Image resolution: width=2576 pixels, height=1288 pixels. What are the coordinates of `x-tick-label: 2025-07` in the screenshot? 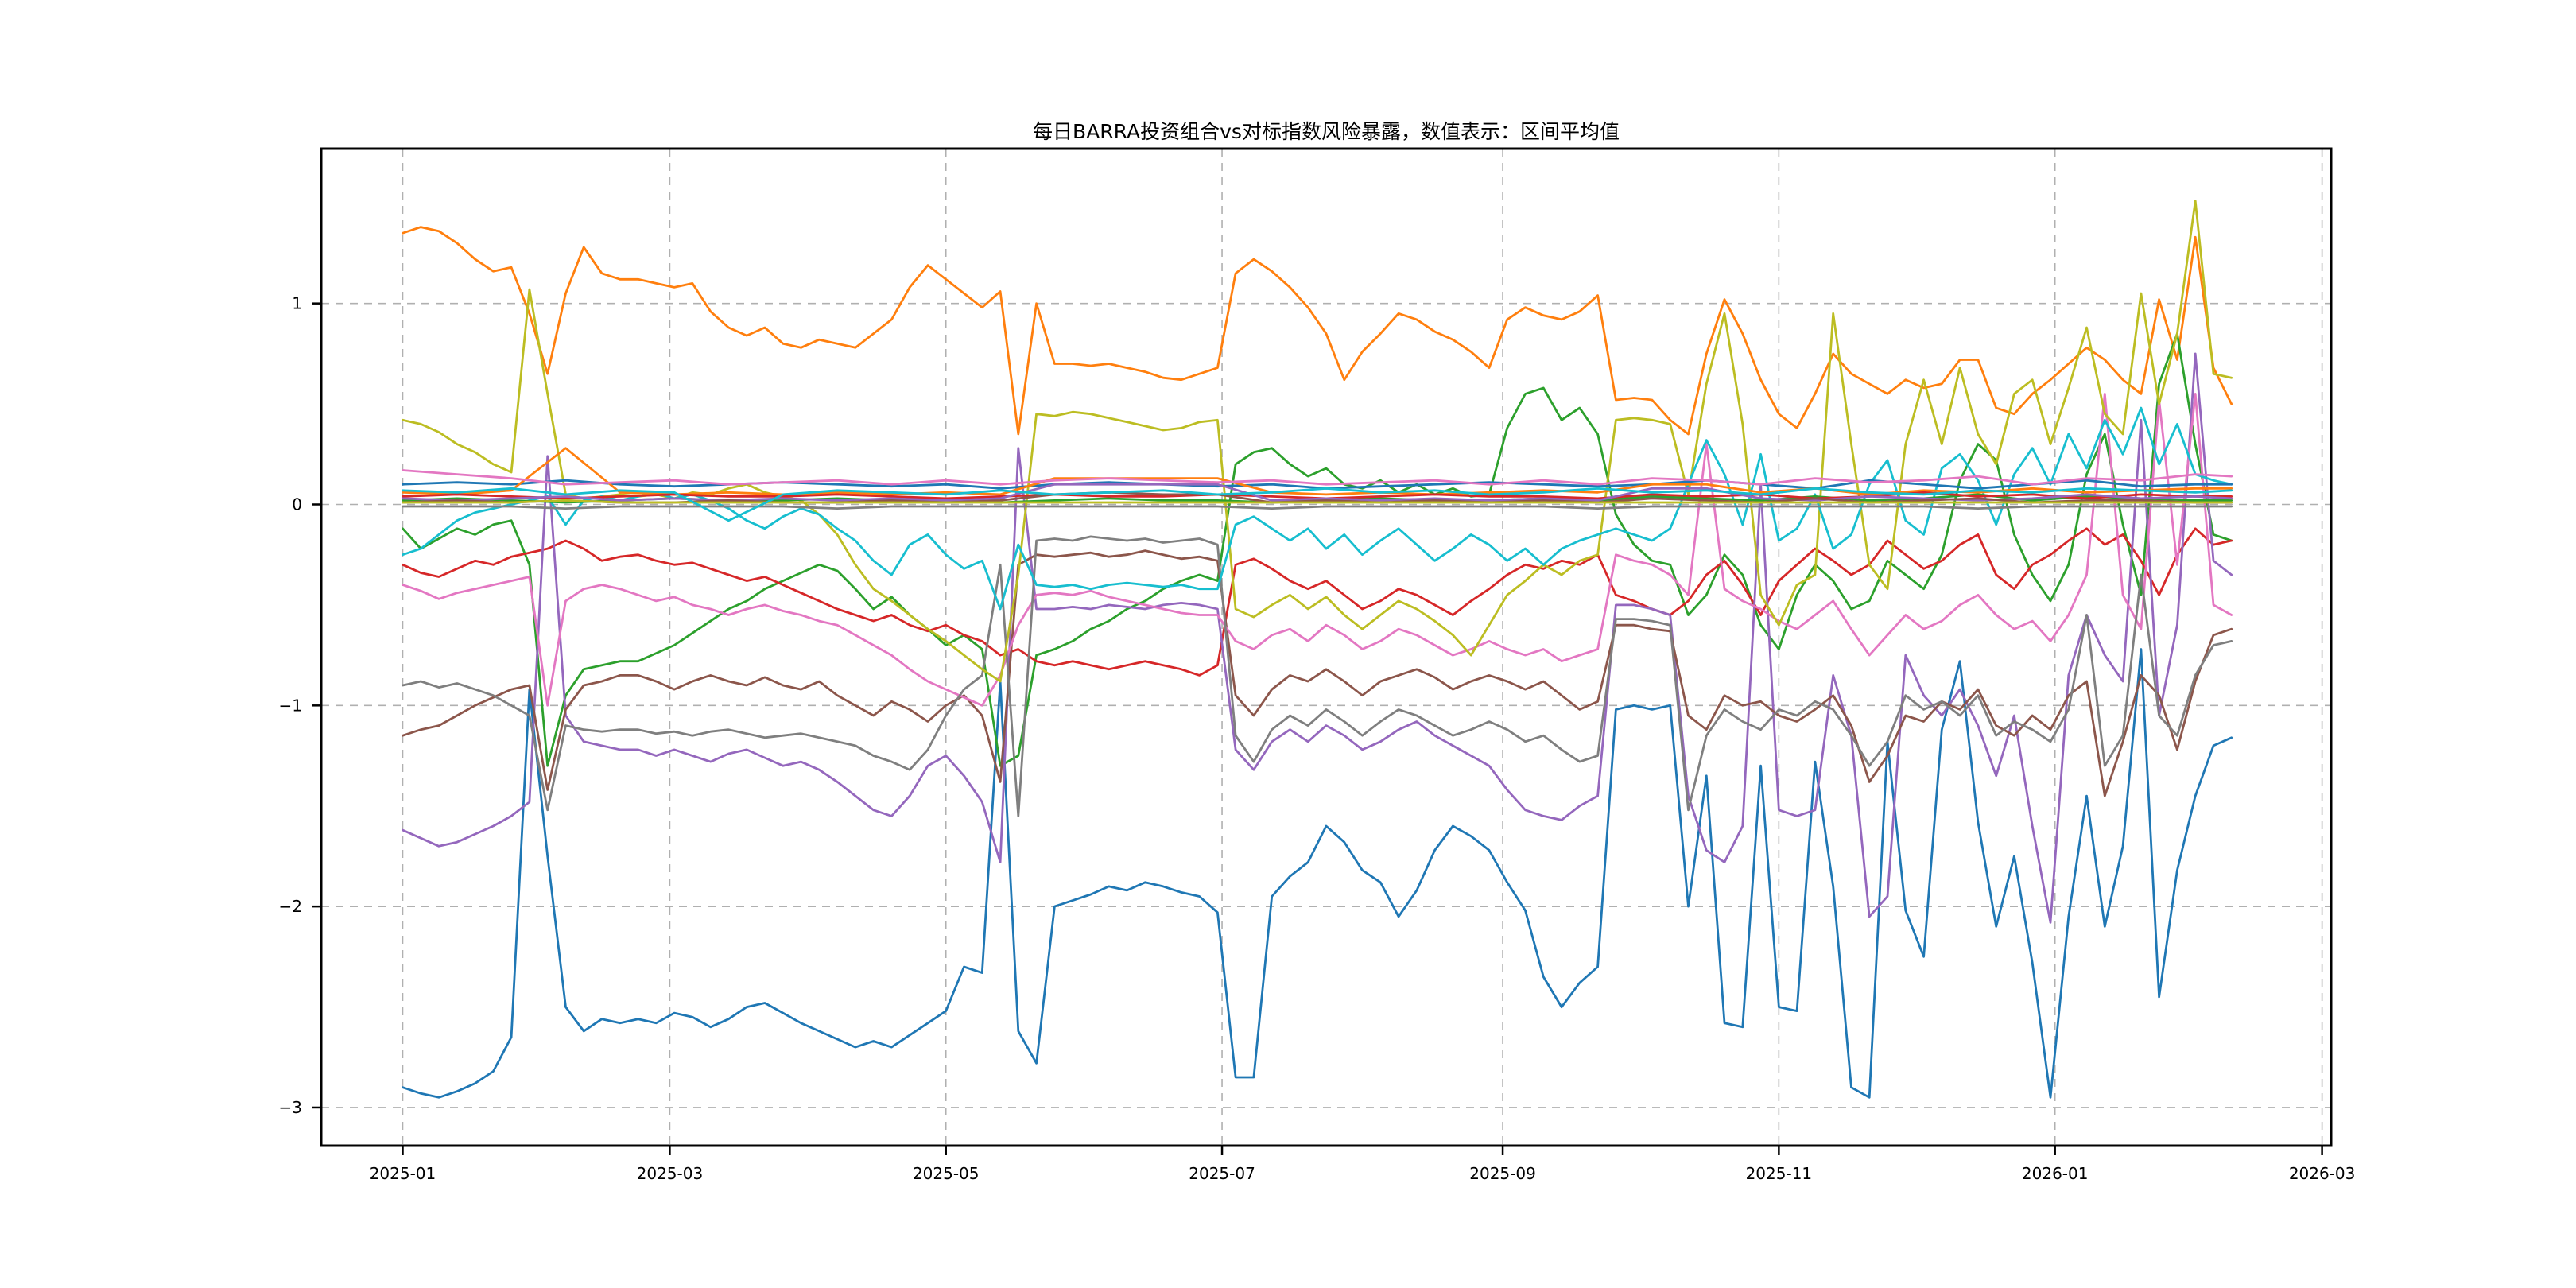 It's located at (1222, 1173).